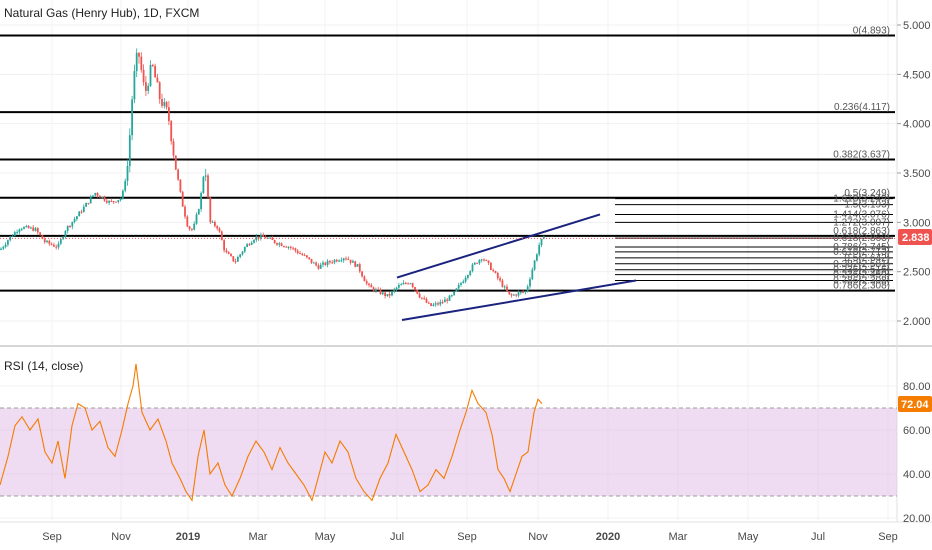  What do you see at coordinates (519, 300) in the screenshot?
I see `trend-channel-lower-line` at bounding box center [519, 300].